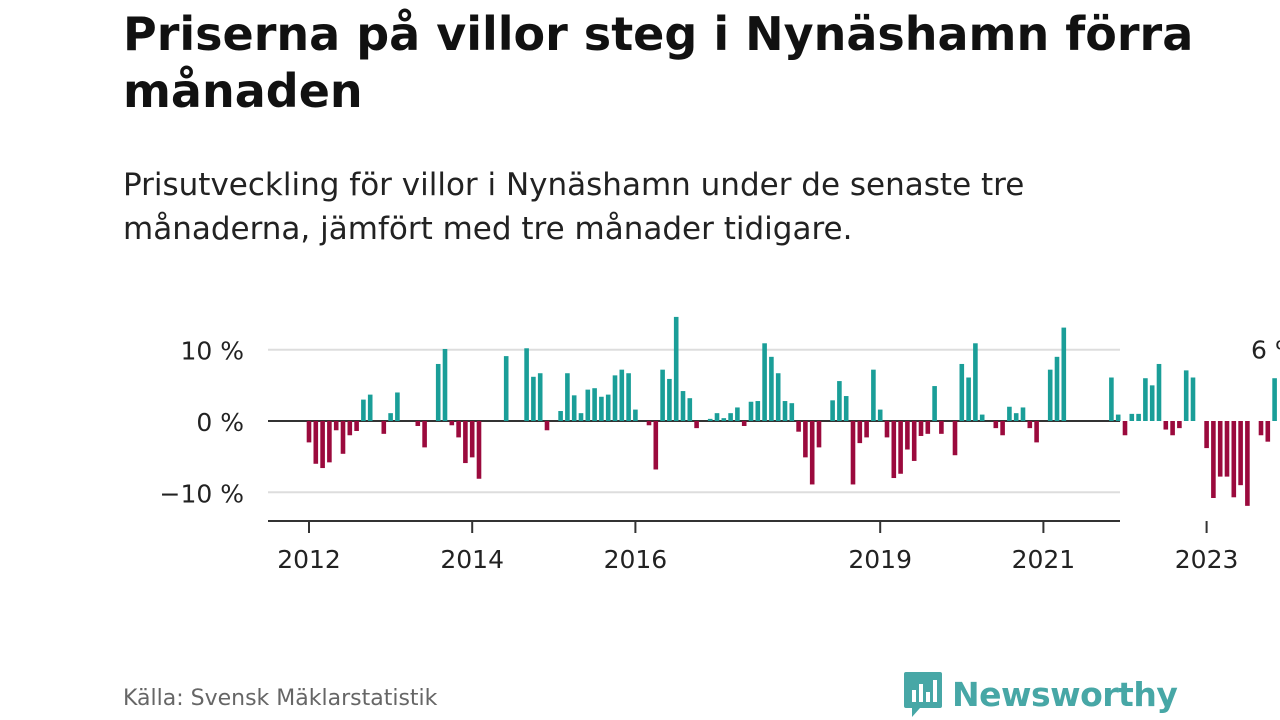 This screenshot has width=1280, height=720. Describe the element at coordinates (1265, 350) in the screenshot. I see `annotations: 6 %` at that location.